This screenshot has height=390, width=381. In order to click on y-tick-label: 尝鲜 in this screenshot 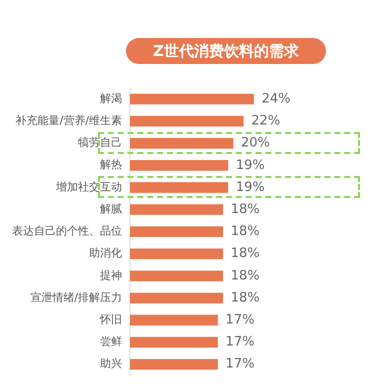, I will do `click(111, 341)`.